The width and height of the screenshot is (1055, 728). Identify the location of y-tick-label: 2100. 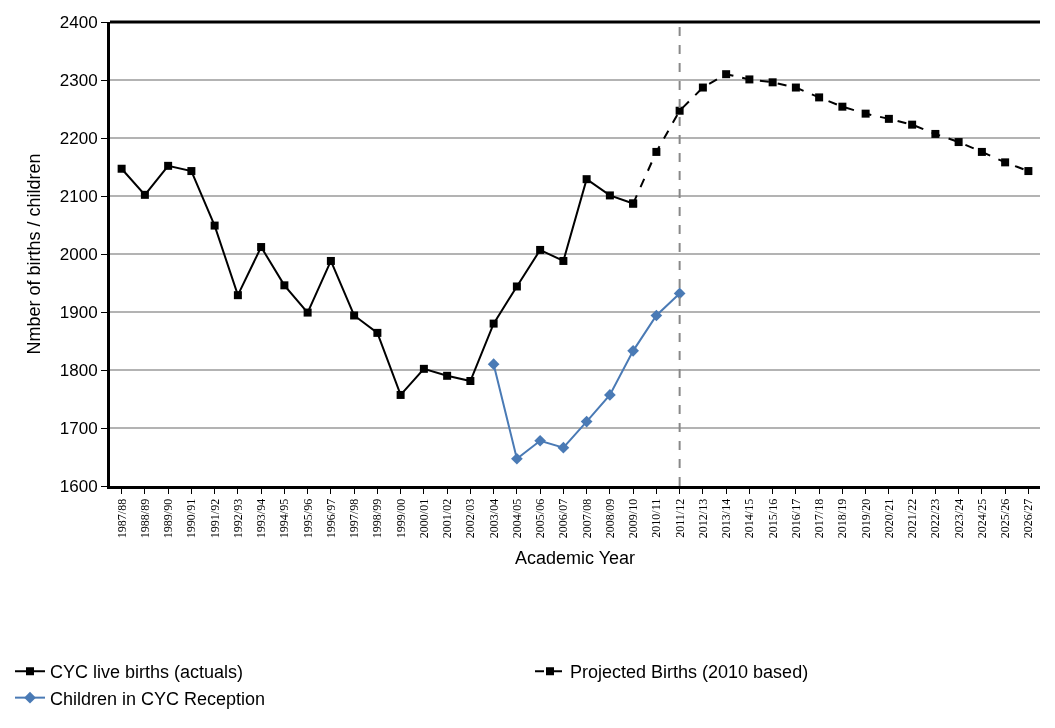
(78, 196).